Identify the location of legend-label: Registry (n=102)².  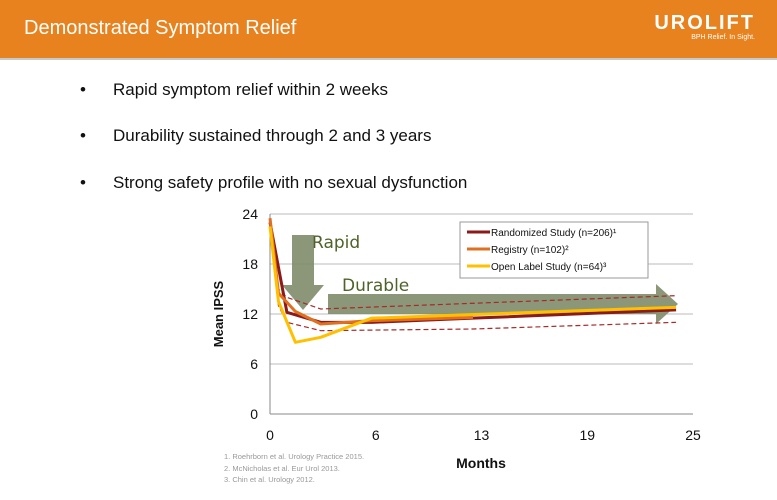
(530, 250).